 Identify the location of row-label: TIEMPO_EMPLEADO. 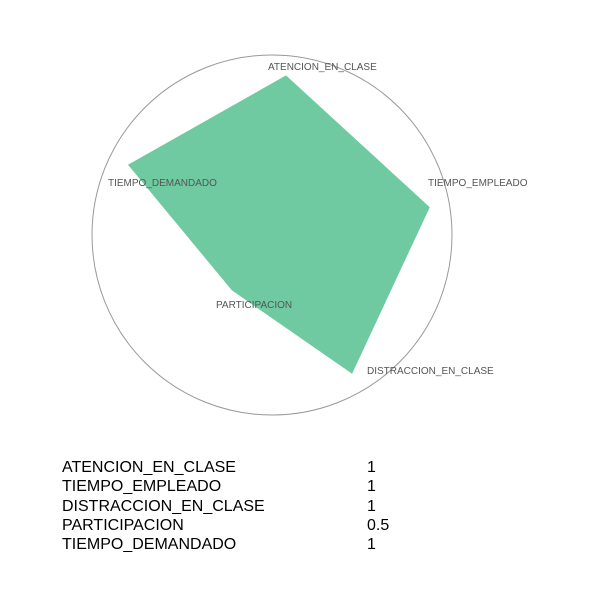
(142, 487).